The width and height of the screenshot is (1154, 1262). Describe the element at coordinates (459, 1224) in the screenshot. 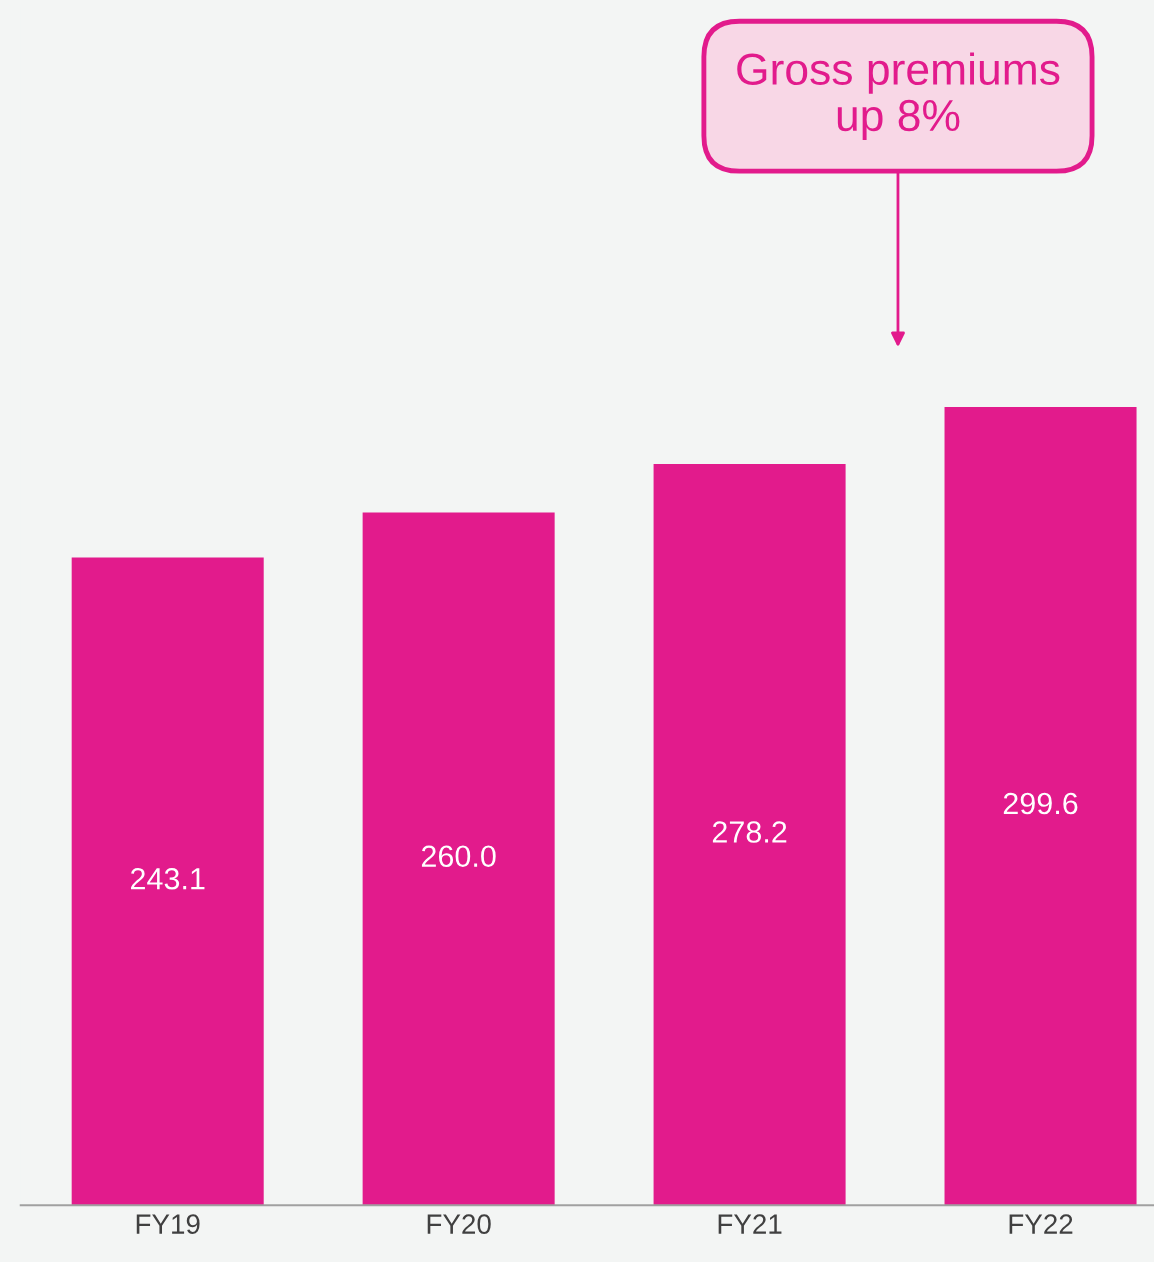

I see `x-tick-label: FY20` at that location.